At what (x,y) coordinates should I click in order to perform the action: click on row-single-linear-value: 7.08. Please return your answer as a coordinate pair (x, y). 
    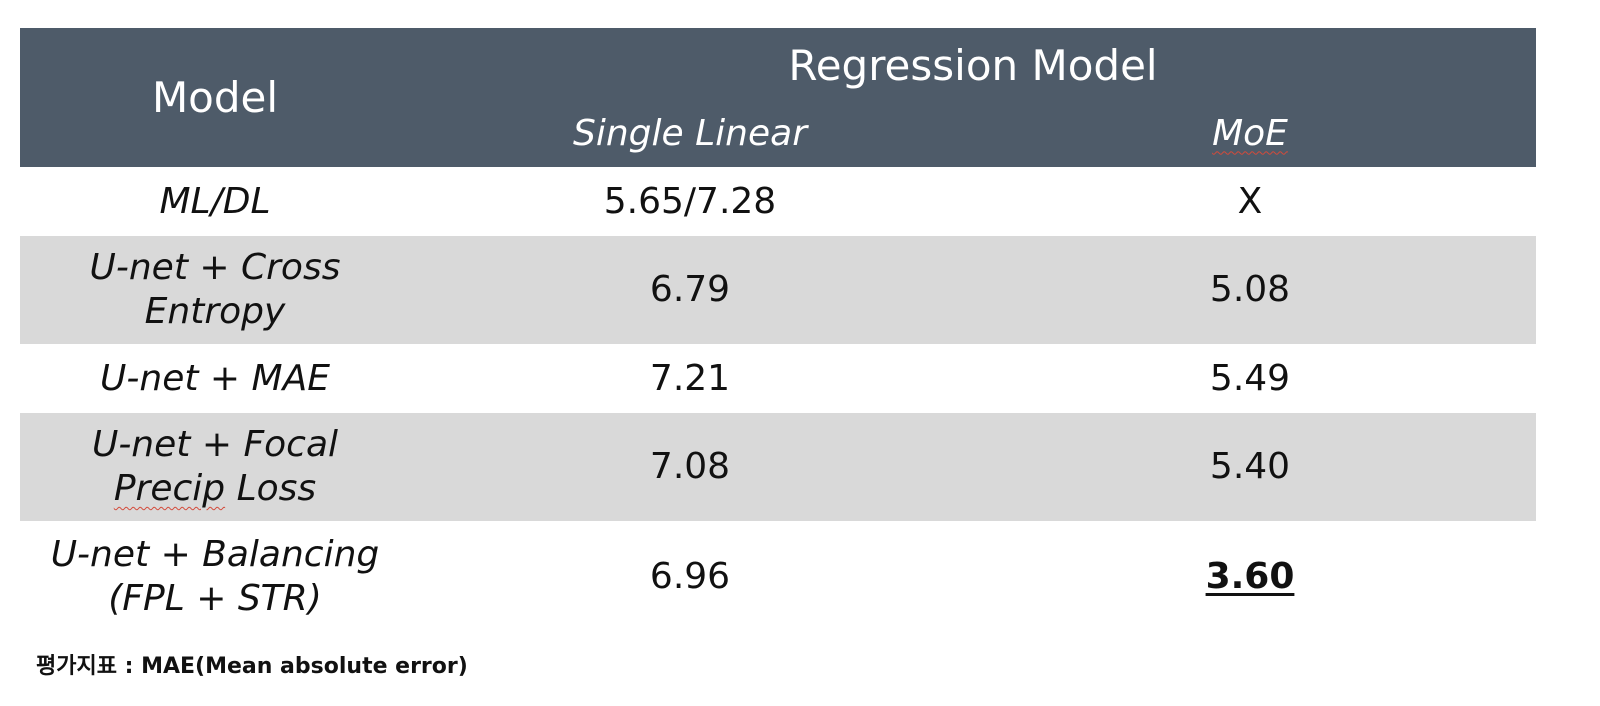
    Looking at the image, I should click on (690, 466).